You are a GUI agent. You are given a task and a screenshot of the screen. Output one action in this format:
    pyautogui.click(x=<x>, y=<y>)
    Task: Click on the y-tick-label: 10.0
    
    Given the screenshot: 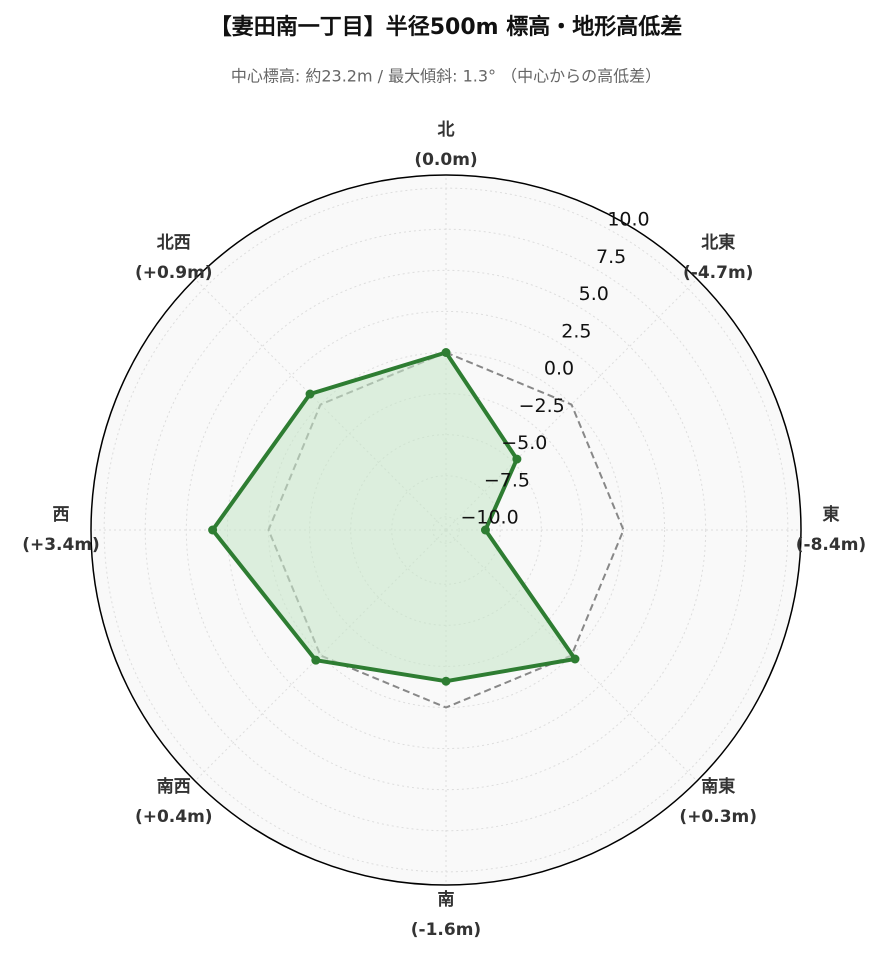 What is the action you would take?
    pyautogui.click(x=628, y=220)
    